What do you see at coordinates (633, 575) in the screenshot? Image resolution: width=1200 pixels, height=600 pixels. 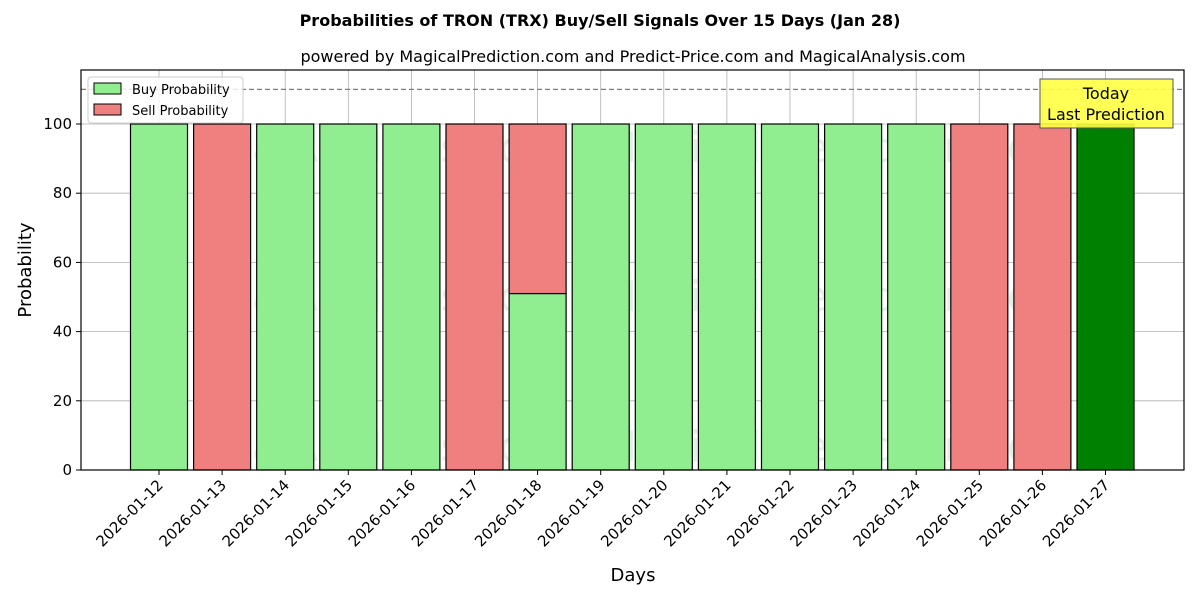 I see `x-axis-label: Days` at bounding box center [633, 575].